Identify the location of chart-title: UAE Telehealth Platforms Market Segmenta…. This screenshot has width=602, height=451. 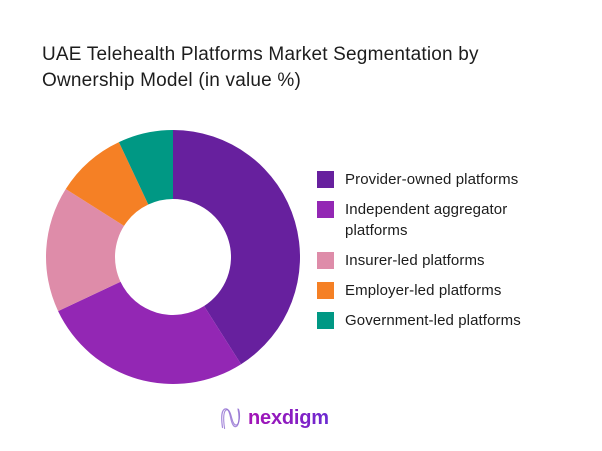
(260, 68).